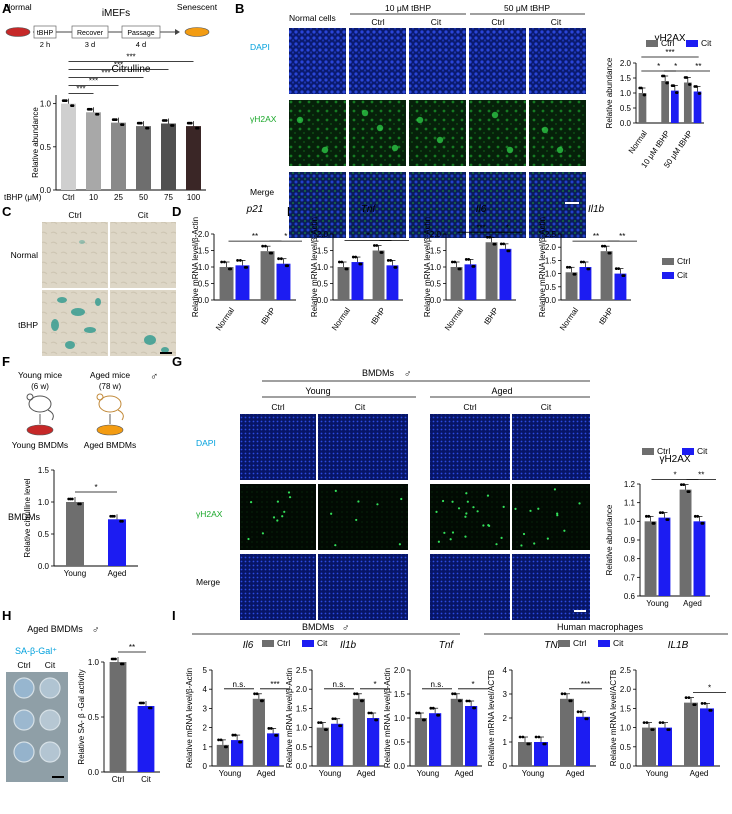 The height and width of the screenshot is (814, 732). What do you see at coordinates (154, 377) in the screenshot?
I see `f-male-symbol: ♂` at bounding box center [154, 377].